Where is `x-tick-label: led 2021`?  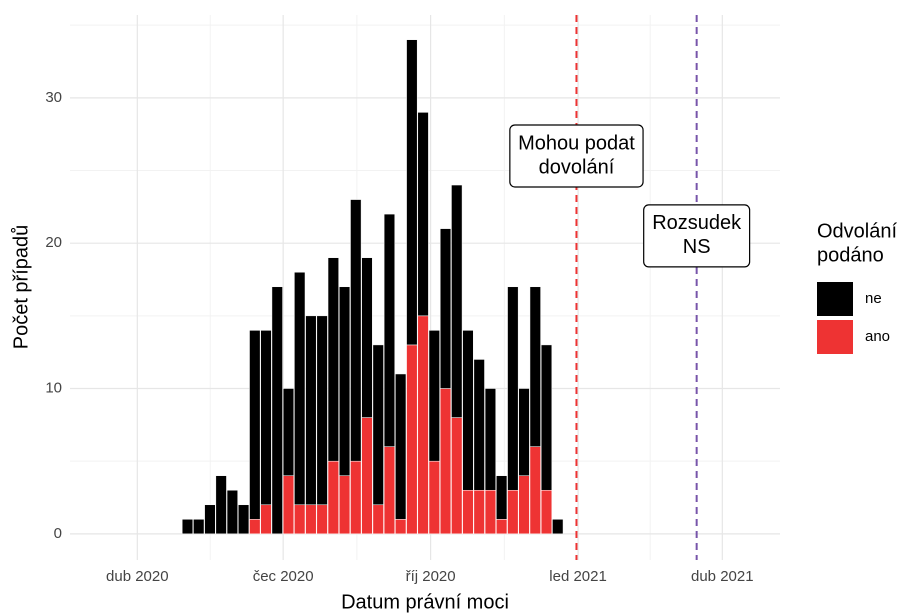
x-tick-label: led 2021 is located at coordinates (578, 576).